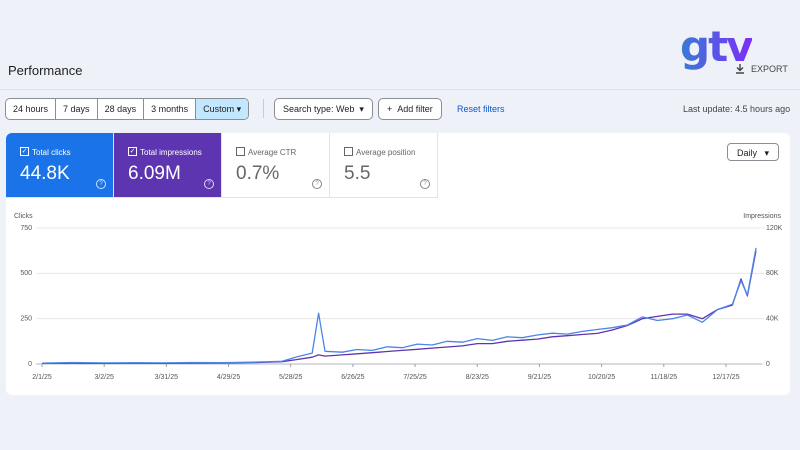  I want to click on add-filter-label: Add filter, so click(415, 109).